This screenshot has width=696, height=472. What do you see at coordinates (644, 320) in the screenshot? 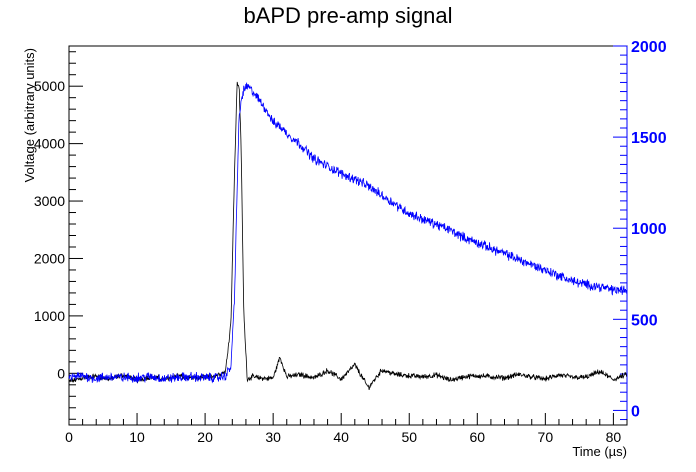
I see `right-tick-label: 500` at bounding box center [644, 320].